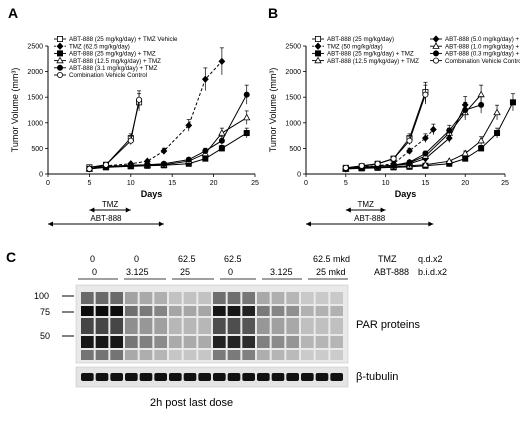 This screenshot has height=427, width=520. Describe the element at coordinates (370, 54) in the screenshot. I see `chart-b-legend-entry: ABT-888 (25 mg/kg/day) + TMZ` at that location.